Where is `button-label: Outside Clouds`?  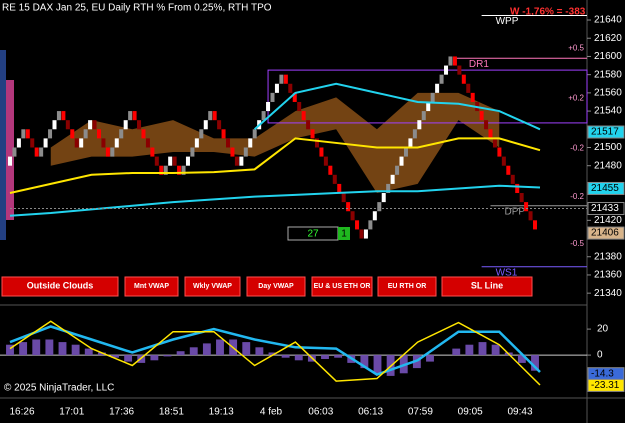 button-label: Outside Clouds is located at coordinates (60, 285).